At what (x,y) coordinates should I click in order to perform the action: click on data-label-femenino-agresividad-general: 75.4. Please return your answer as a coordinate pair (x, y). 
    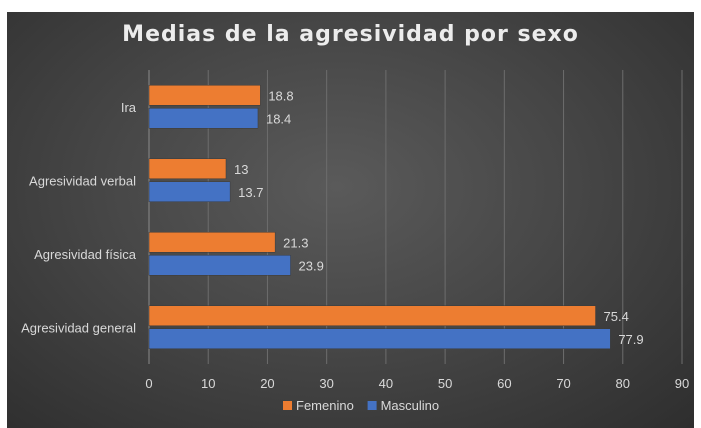
    Looking at the image, I should click on (616, 316).